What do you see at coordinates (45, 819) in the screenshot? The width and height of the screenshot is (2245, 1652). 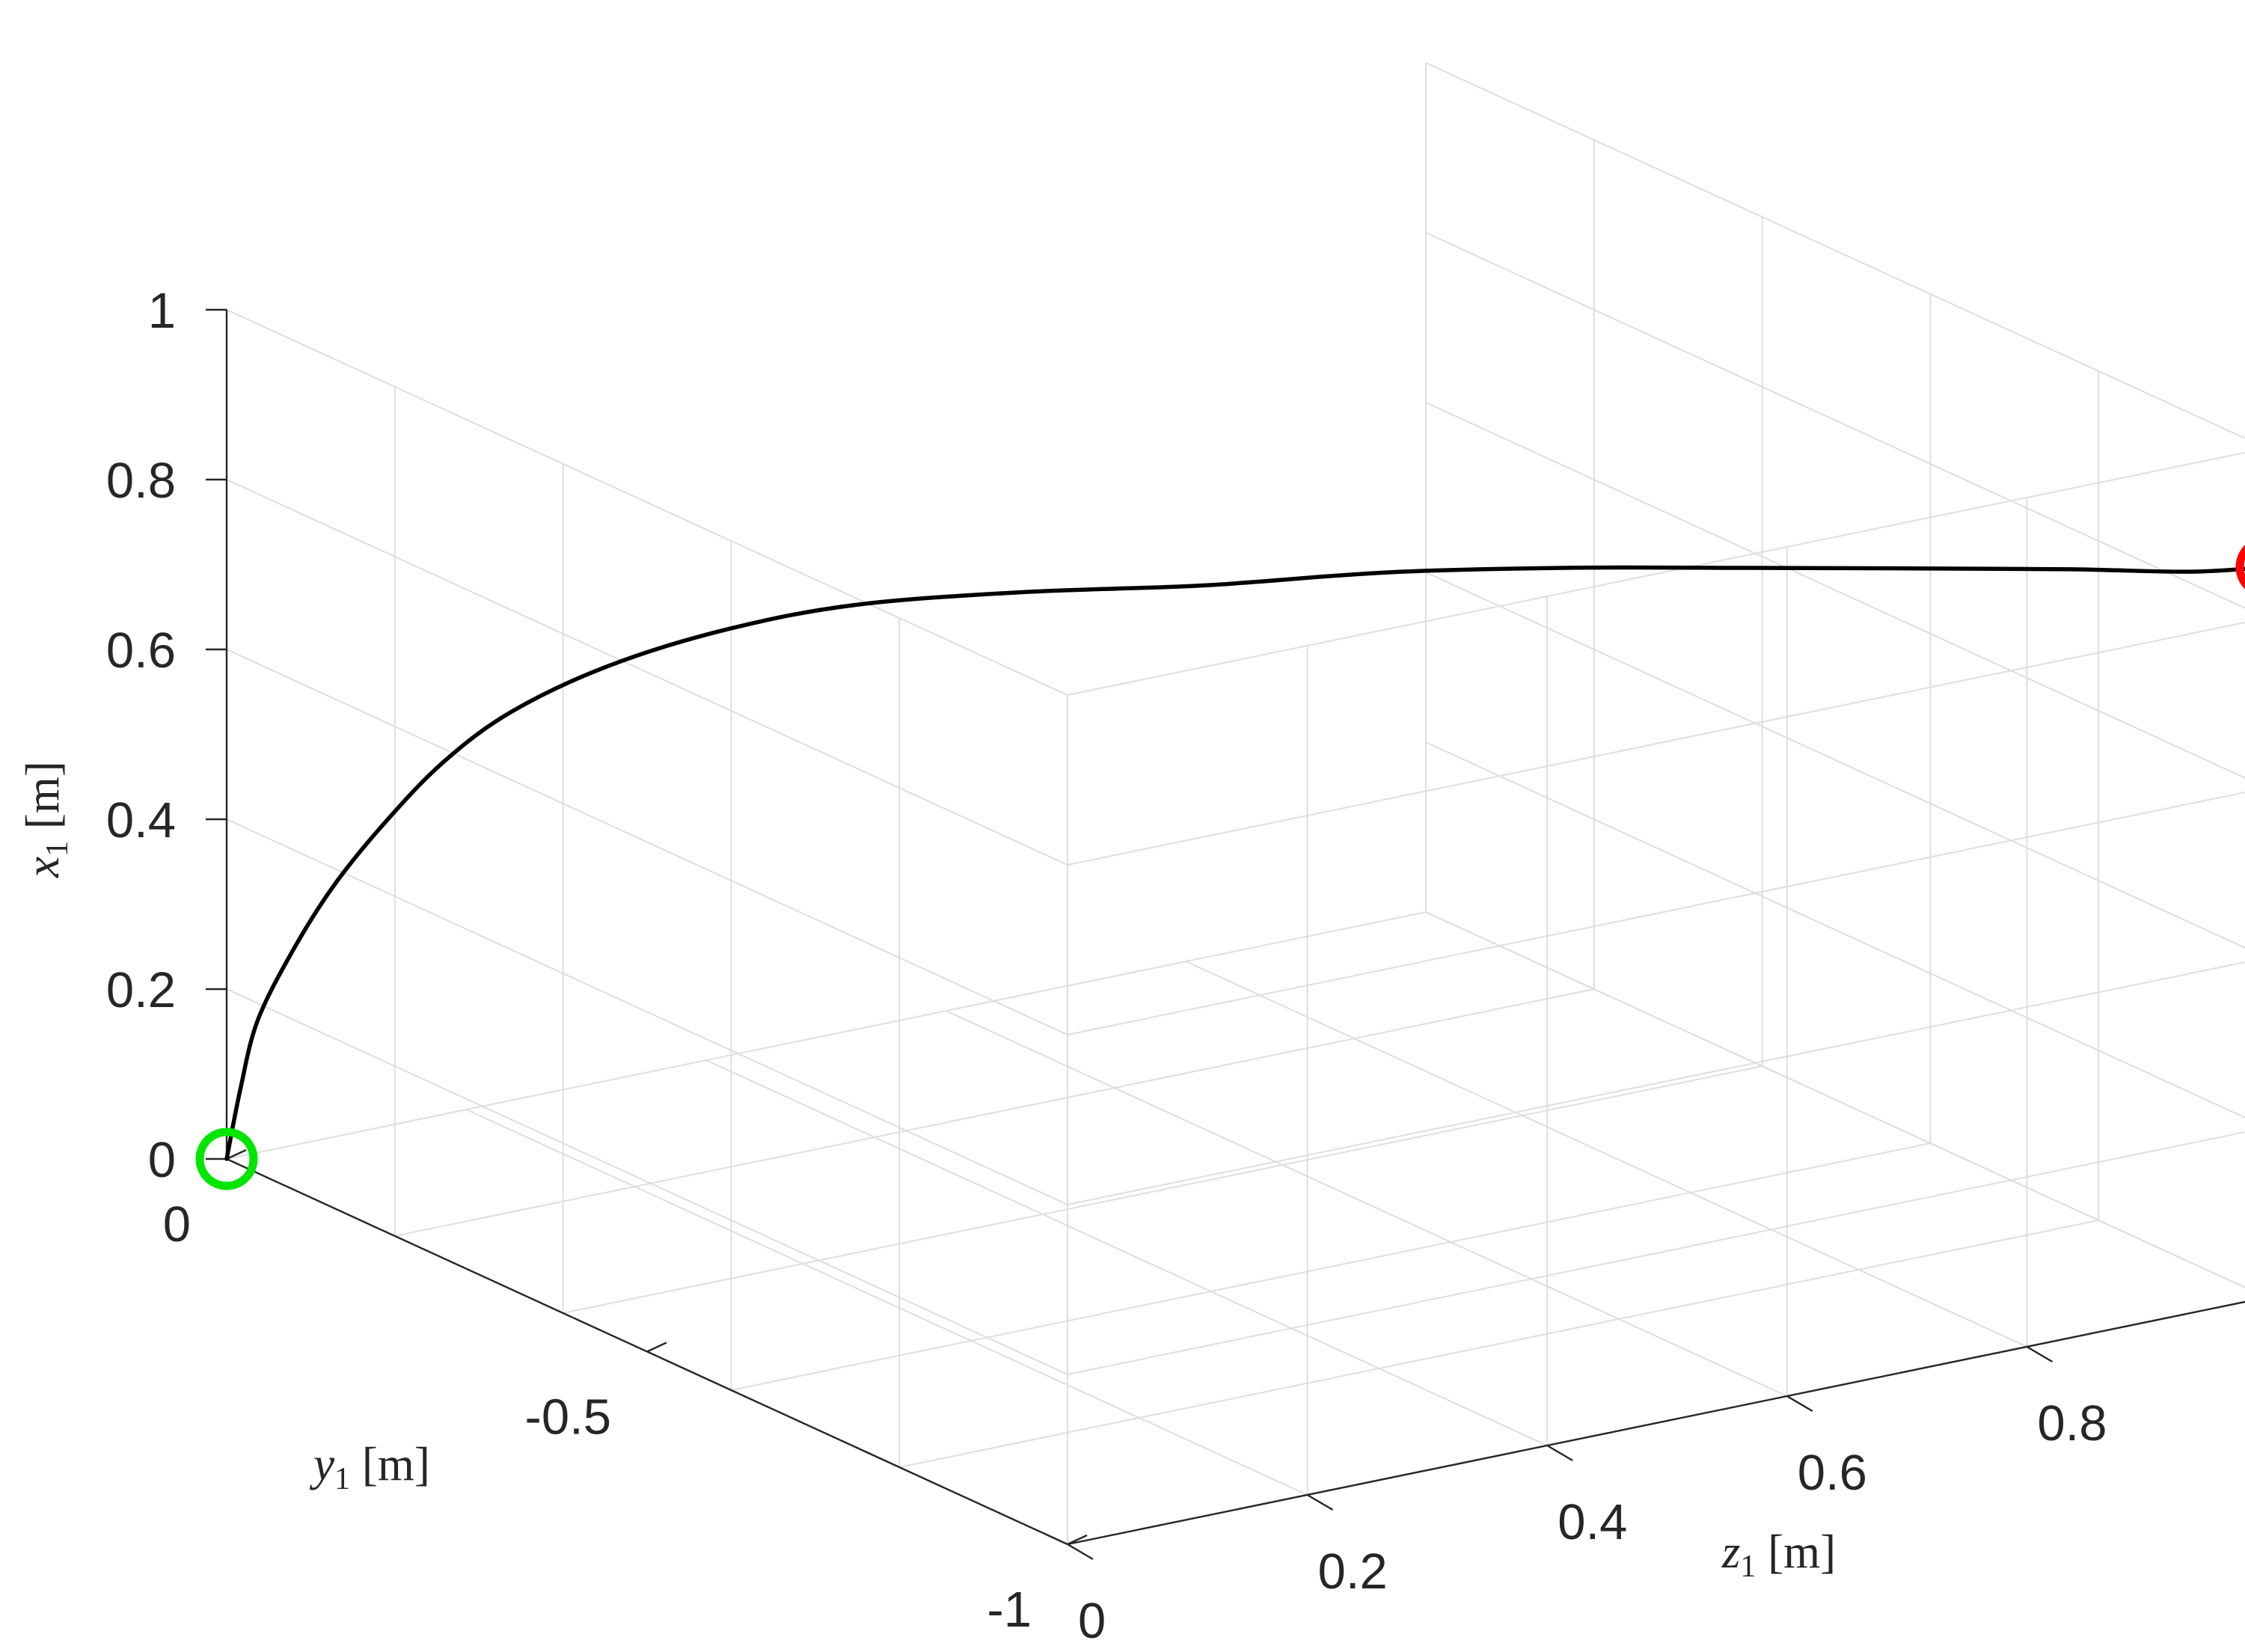 I see `z-axis-label: x1 [m]` at bounding box center [45, 819].